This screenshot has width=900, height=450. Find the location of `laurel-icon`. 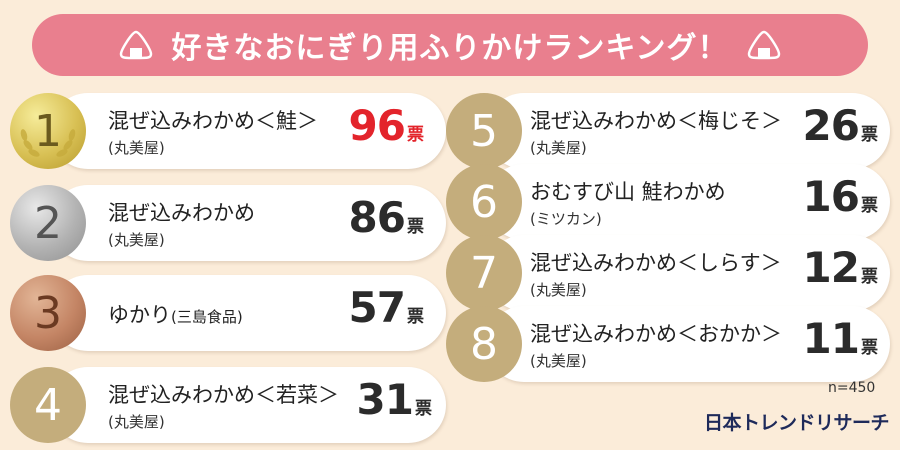

laurel-icon is located at coordinates (48, 143).